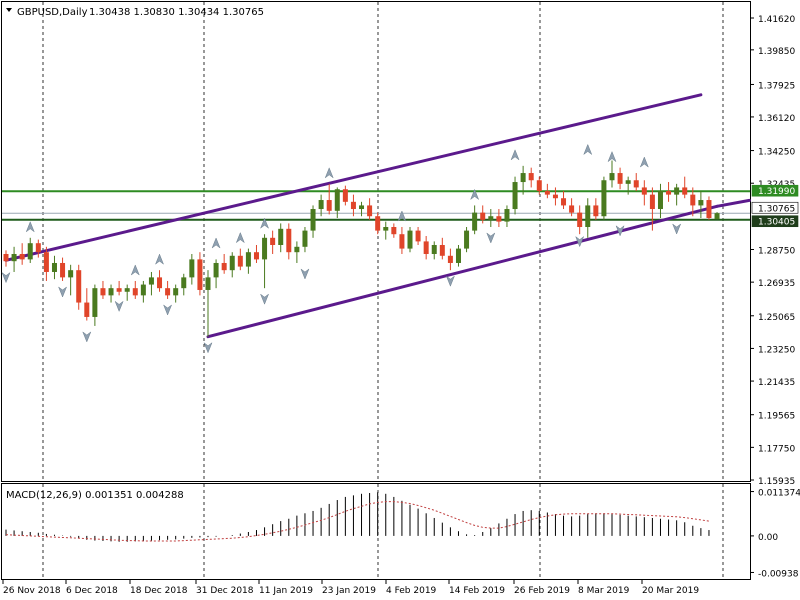 Image resolution: width=800 pixels, height=600 pixels. What do you see at coordinates (92, 591) in the screenshot?
I see `date-tick-label: 6 Dec 2018` at bounding box center [92, 591].